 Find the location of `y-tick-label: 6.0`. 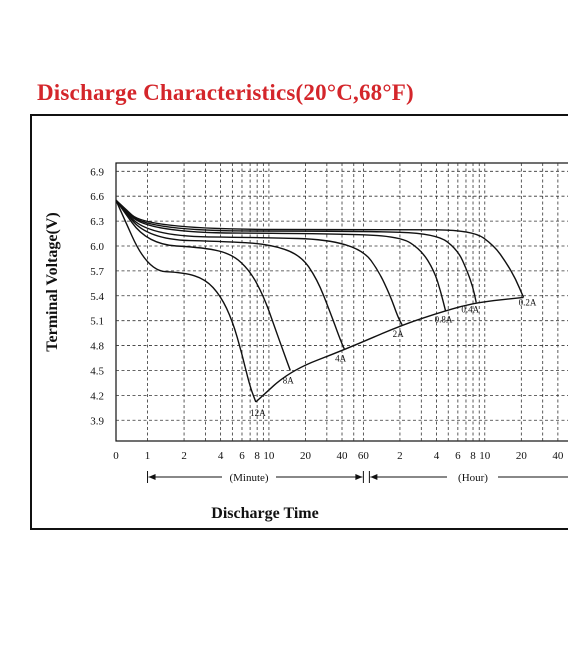

y-tick-label: 6.0 is located at coordinates (97, 247).